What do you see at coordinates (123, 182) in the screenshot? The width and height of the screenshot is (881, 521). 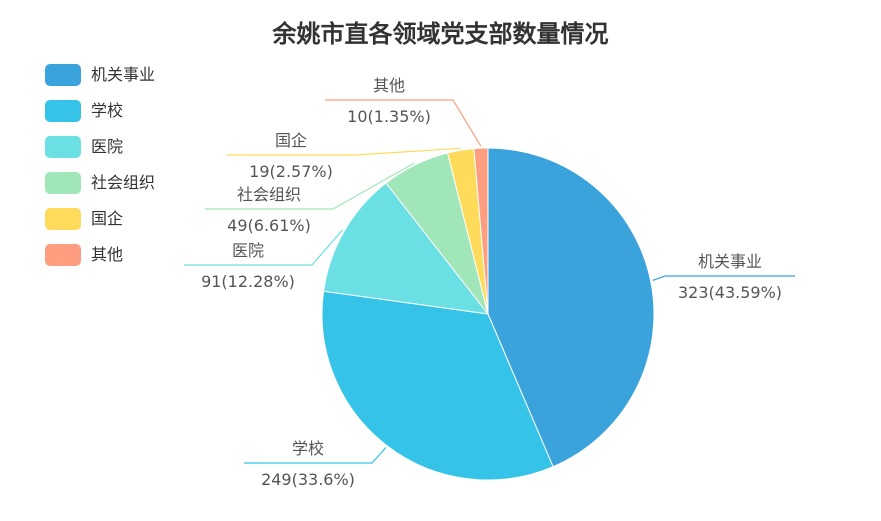 I see `legend-label: 社会组织` at bounding box center [123, 182].